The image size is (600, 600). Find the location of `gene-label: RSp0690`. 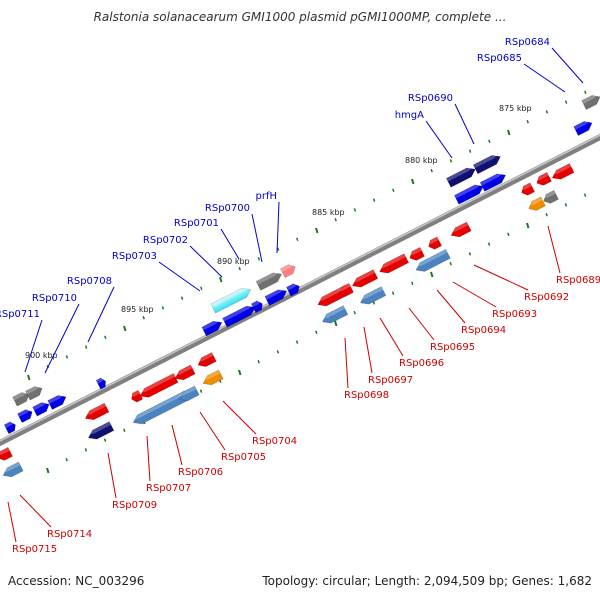

gene-label: RSp0690 is located at coordinates (430, 98).